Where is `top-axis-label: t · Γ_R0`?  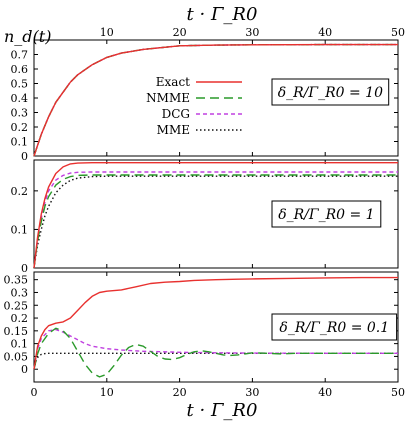 top-axis-label: t · Γ_R0 is located at coordinates (222, 14).